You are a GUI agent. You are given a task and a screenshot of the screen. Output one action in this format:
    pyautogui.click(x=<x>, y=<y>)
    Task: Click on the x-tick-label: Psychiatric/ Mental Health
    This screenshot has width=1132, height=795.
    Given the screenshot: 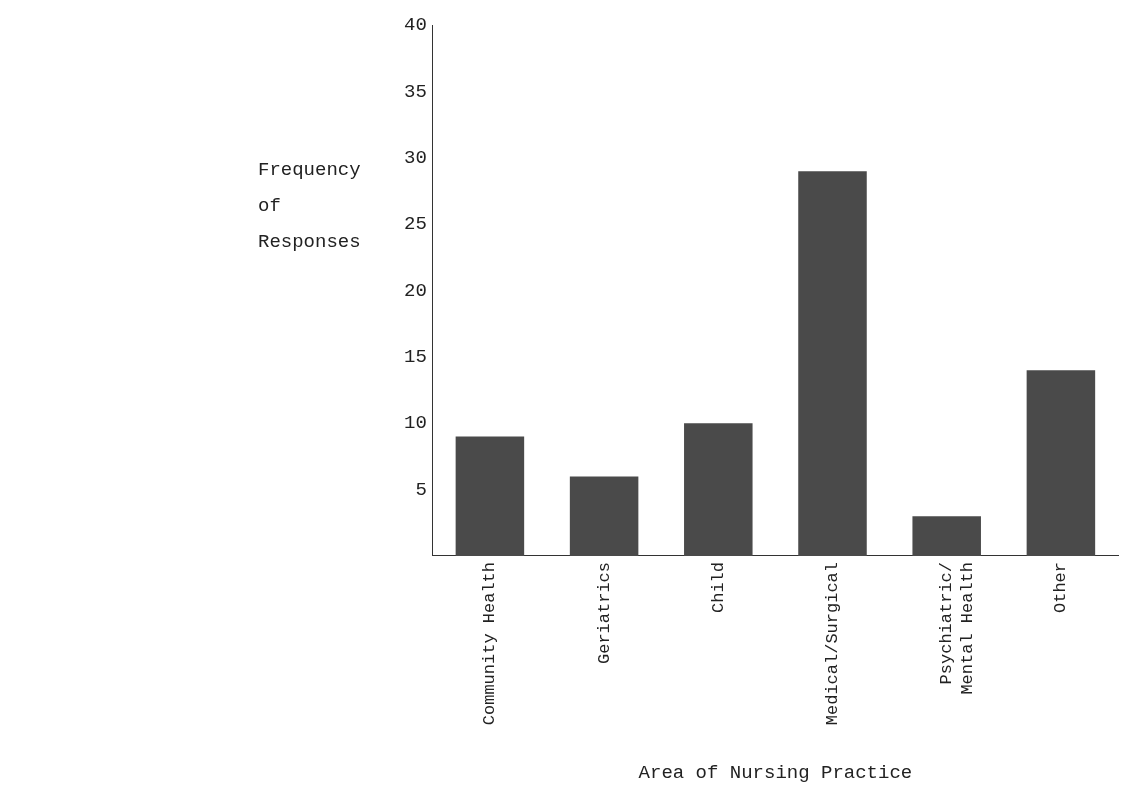 What is the action you would take?
    pyautogui.click(x=957, y=628)
    